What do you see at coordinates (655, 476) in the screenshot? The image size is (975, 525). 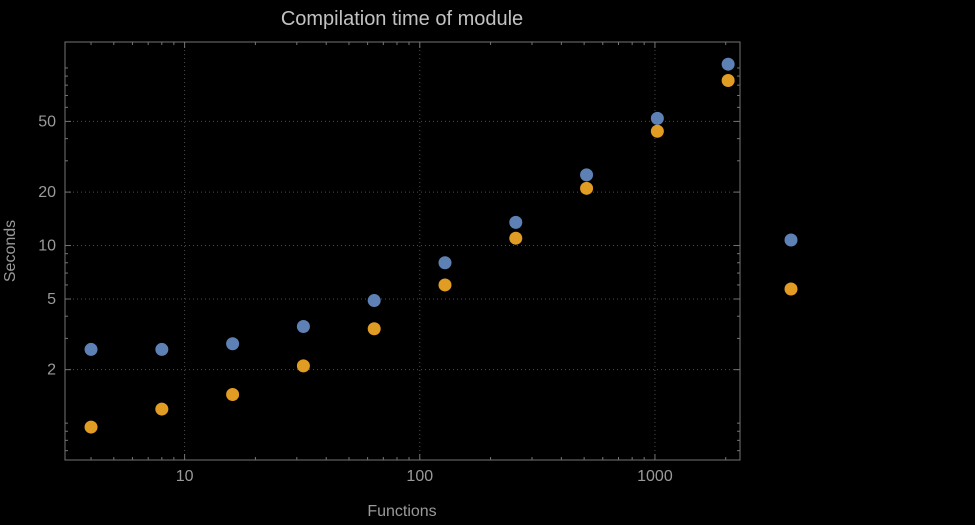 I see `x-tick-label: 1000` at bounding box center [655, 476].